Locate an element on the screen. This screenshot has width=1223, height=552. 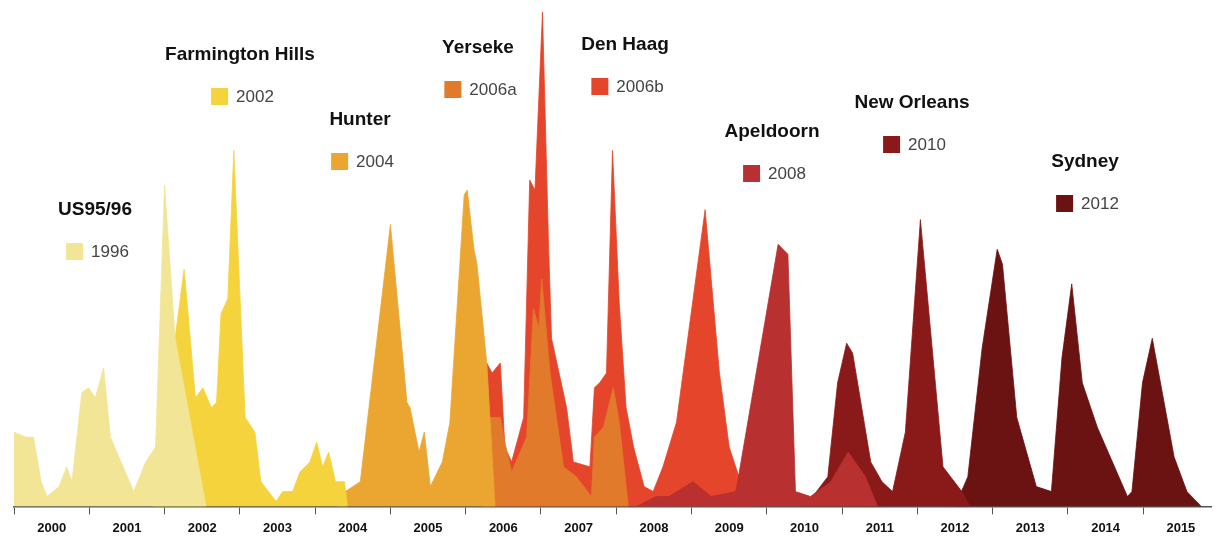
x-tick-label: 2009 is located at coordinates (729, 527).